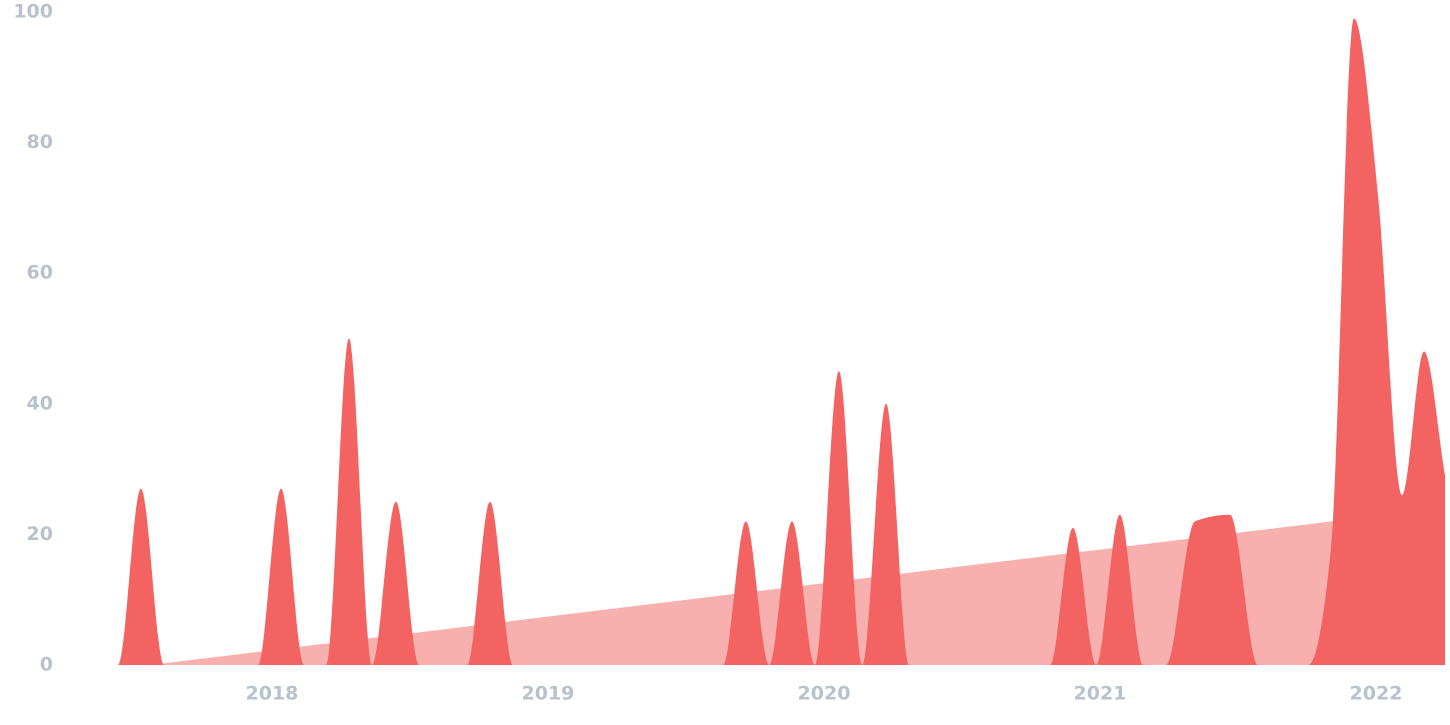  What do you see at coordinates (824, 694) in the screenshot?
I see `x-tick-label: 2020` at bounding box center [824, 694].